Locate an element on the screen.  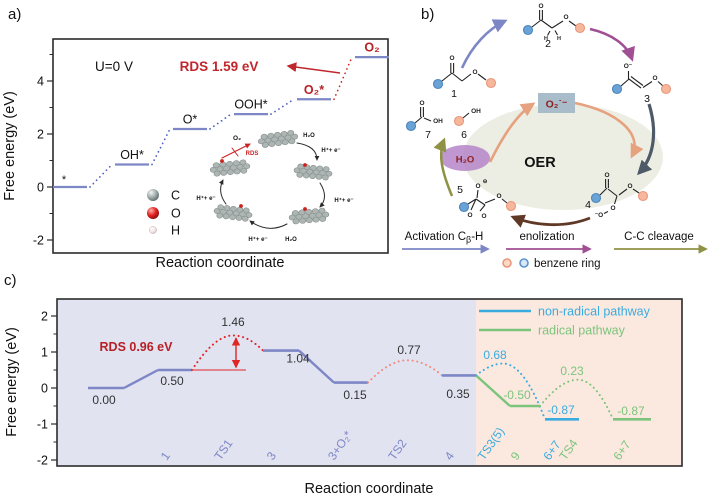
cc-cleavage-label: C-C cleavage is located at coordinates (659, 237).